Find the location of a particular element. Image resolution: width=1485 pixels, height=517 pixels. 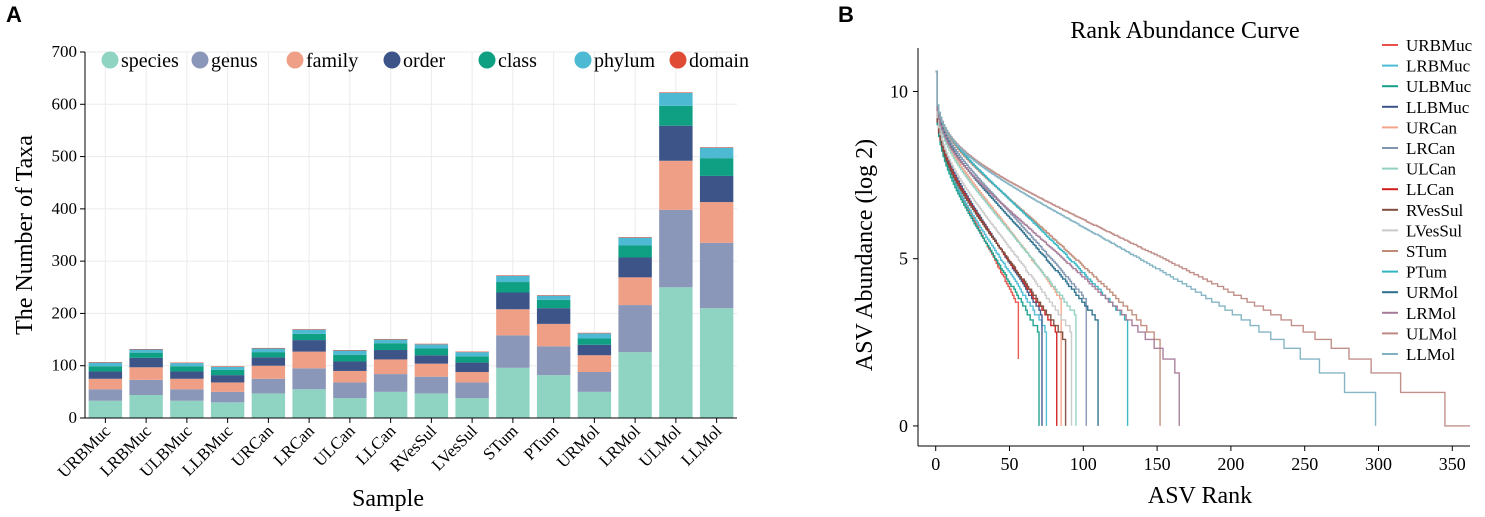

legend-label-PTum: PTum is located at coordinates (1426, 272).